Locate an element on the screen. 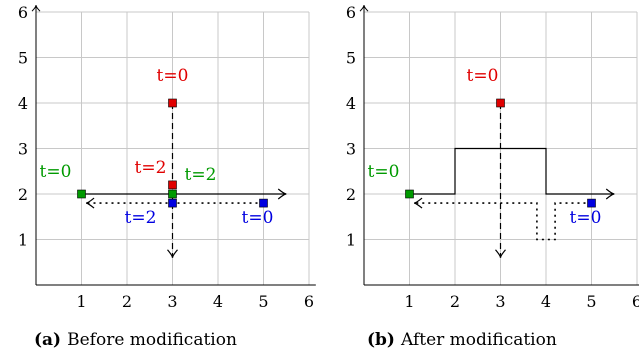 The height and width of the screenshot is (360, 639). panel-a-arrowhead-red is located at coordinates (172, 253).